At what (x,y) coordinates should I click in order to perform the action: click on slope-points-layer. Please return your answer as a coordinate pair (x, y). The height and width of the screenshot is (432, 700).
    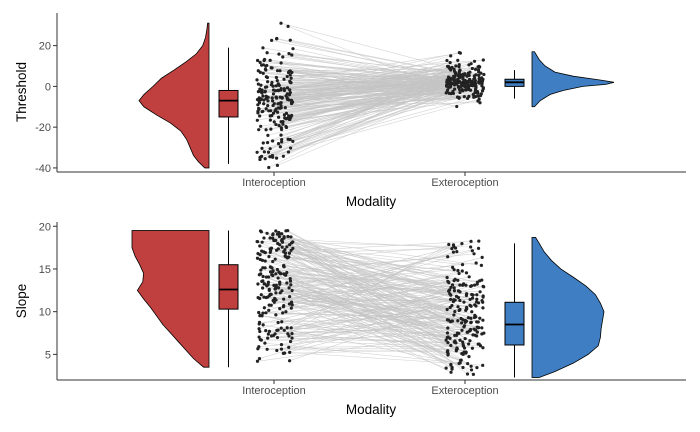
    Looking at the image, I should click on (370, 302).